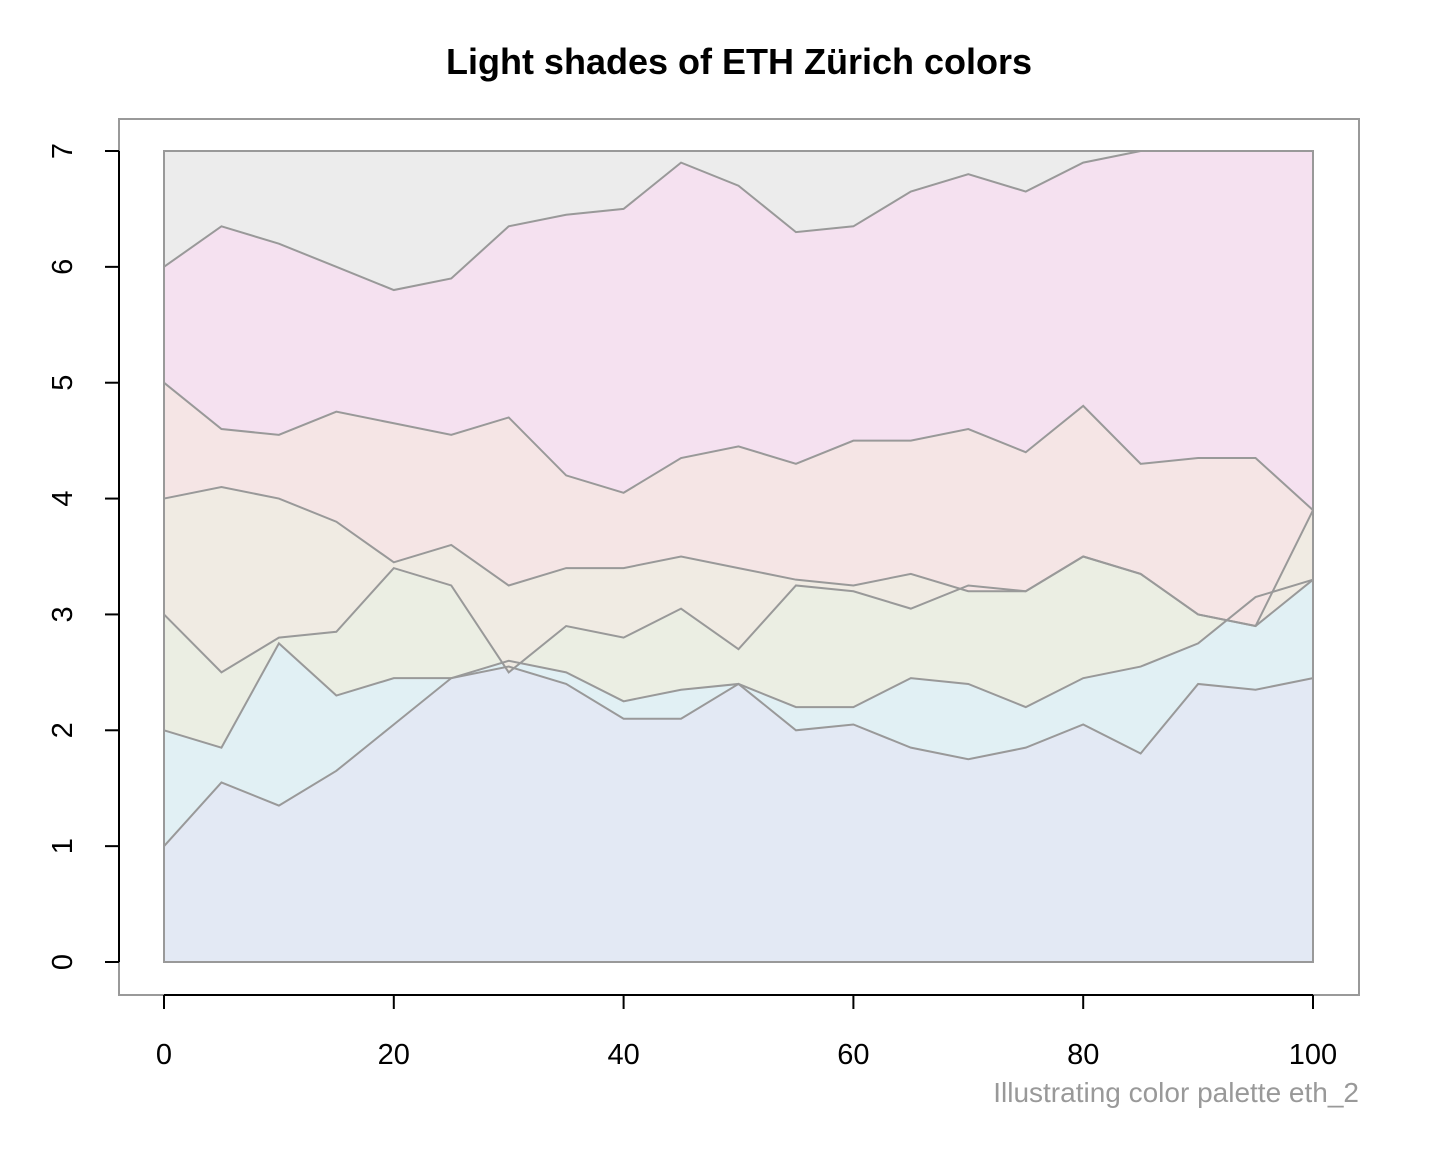 This screenshot has width=1440, height=1152. I want to click on y-axis: 0 1 2 3 4 5 6 7, so click(83, 556).